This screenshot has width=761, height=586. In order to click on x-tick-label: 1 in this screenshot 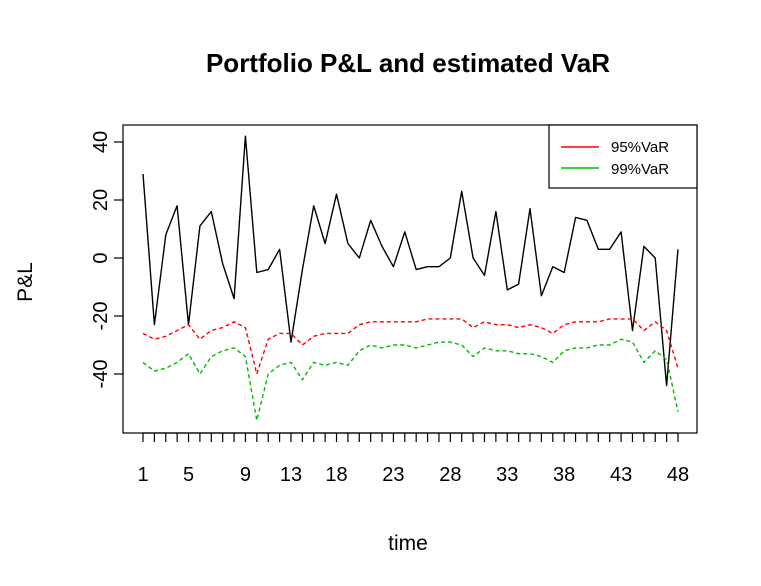, I will do `click(142, 475)`.